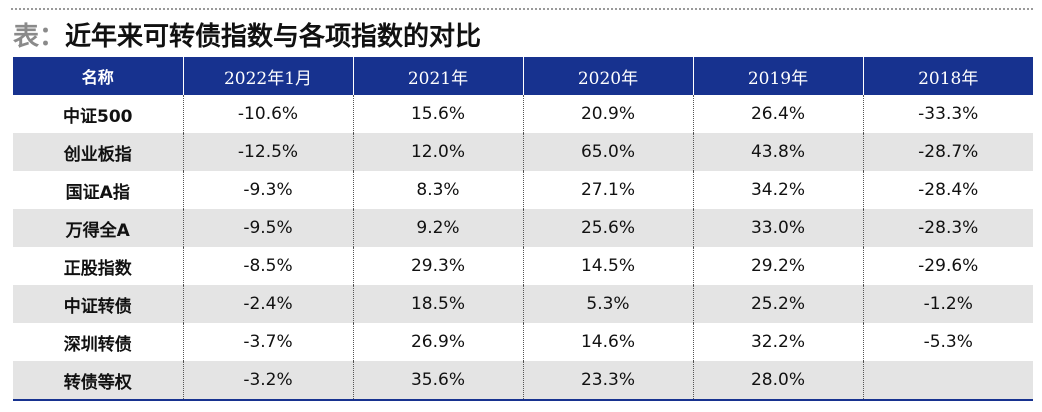 The image size is (1042, 412). Describe the element at coordinates (607, 342) in the screenshot. I see `value-cell: 14.6%` at that location.